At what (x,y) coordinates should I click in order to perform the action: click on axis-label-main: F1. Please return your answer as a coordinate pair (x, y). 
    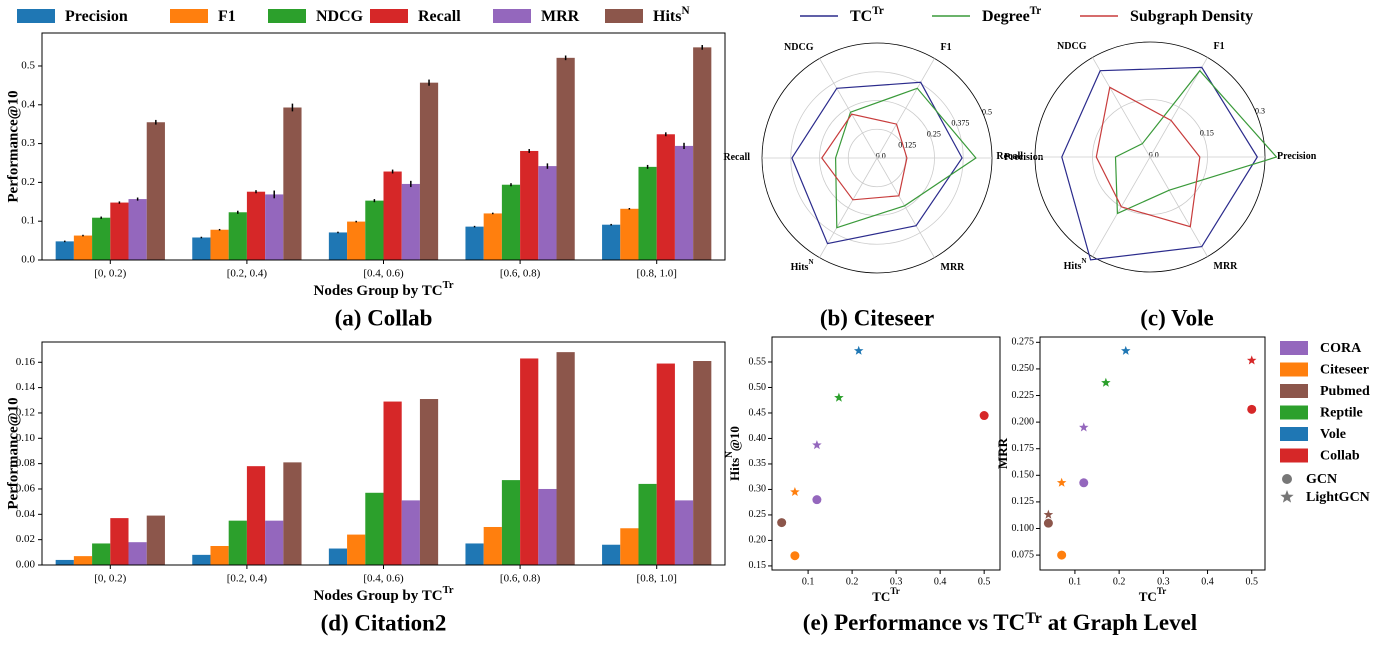
    Looking at the image, I should click on (1219, 46).